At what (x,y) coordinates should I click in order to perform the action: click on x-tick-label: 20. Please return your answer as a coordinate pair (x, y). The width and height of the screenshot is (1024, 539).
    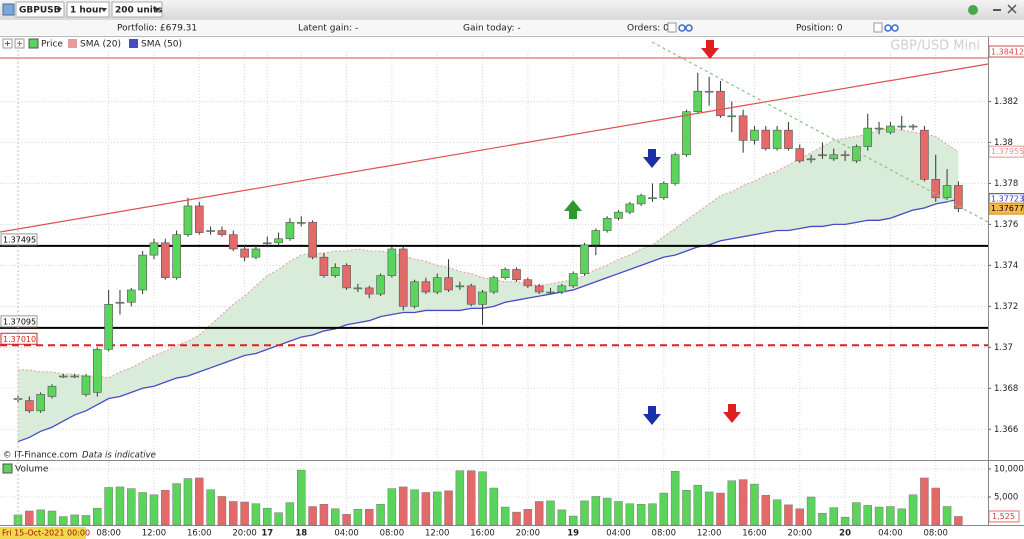
    Looking at the image, I should click on (845, 534).